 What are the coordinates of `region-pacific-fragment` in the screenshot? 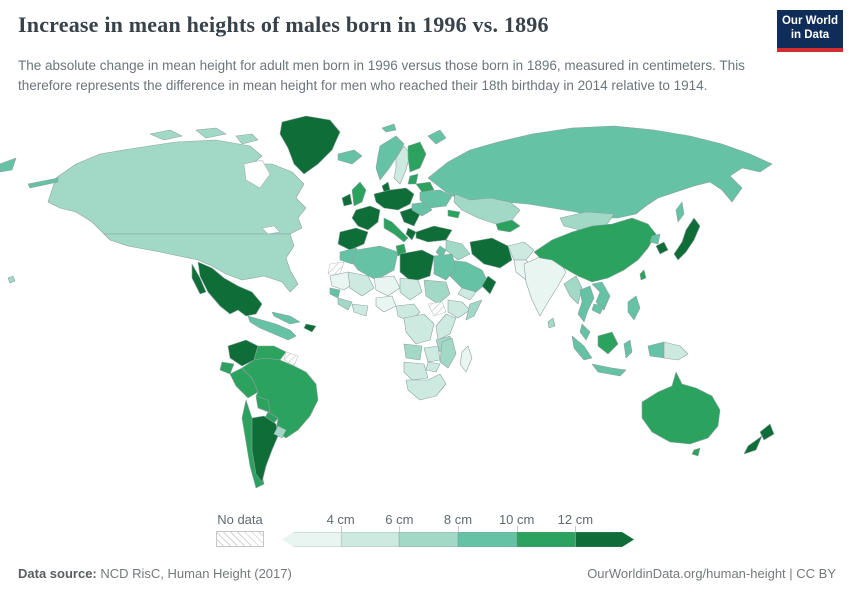 It's located at (8, 165).